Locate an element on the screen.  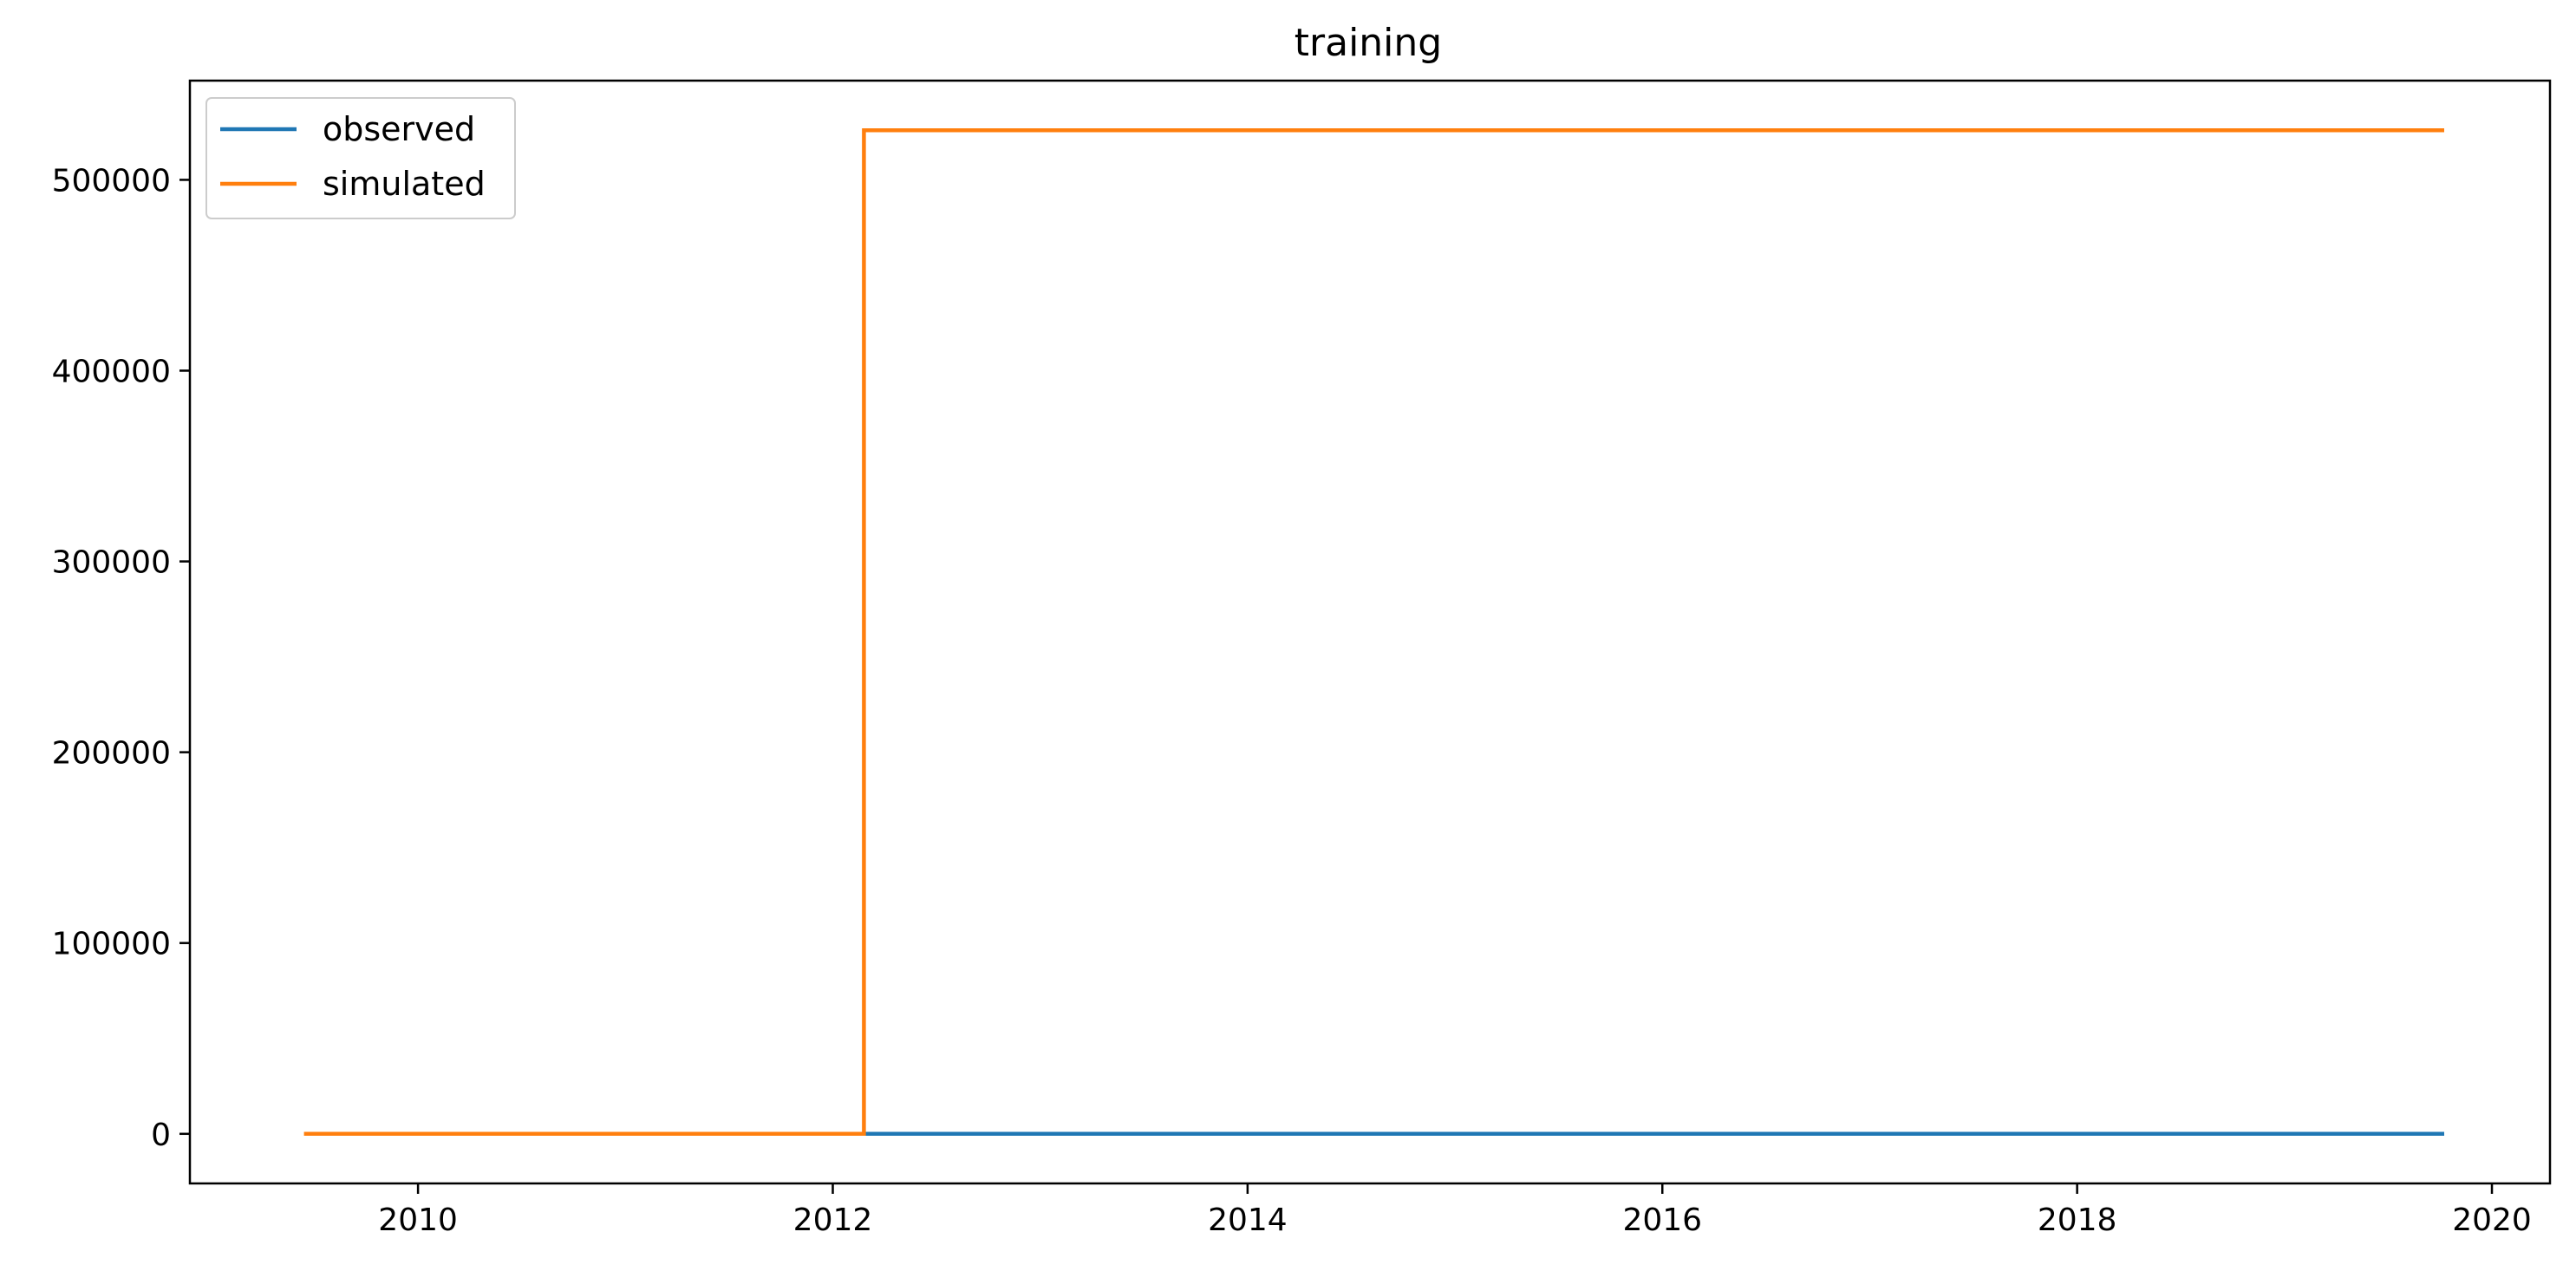
y-tick-label: 0 is located at coordinates (161, 1135).